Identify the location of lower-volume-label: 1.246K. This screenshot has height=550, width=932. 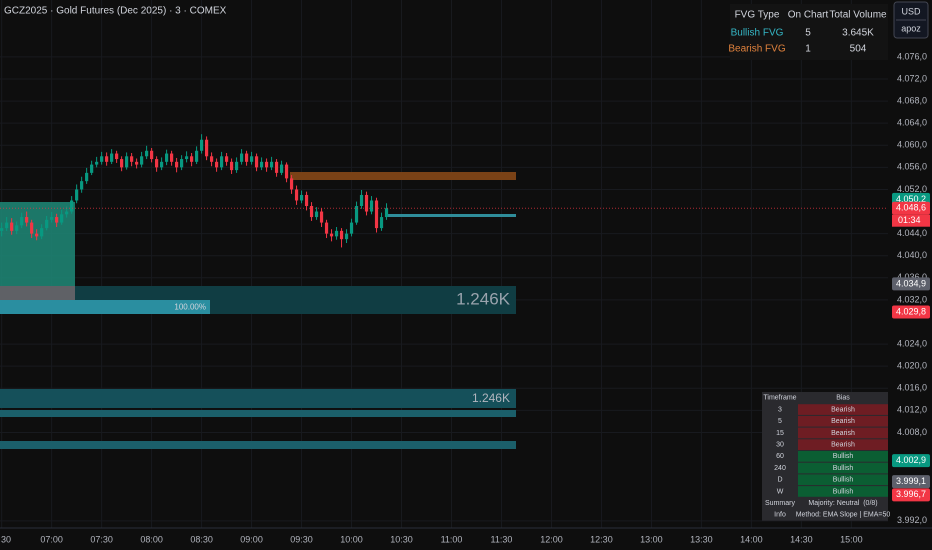
(491, 398).